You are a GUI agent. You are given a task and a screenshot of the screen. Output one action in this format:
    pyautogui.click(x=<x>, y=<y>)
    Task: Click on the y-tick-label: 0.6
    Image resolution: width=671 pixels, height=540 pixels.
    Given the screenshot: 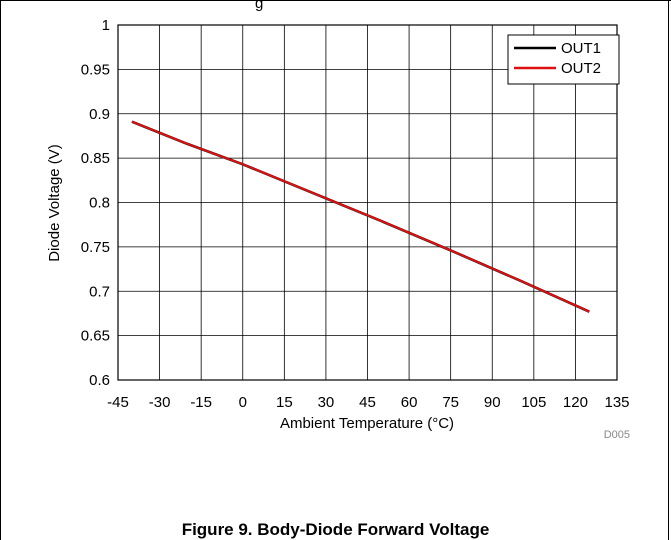 What is the action you would take?
    pyautogui.click(x=99, y=380)
    